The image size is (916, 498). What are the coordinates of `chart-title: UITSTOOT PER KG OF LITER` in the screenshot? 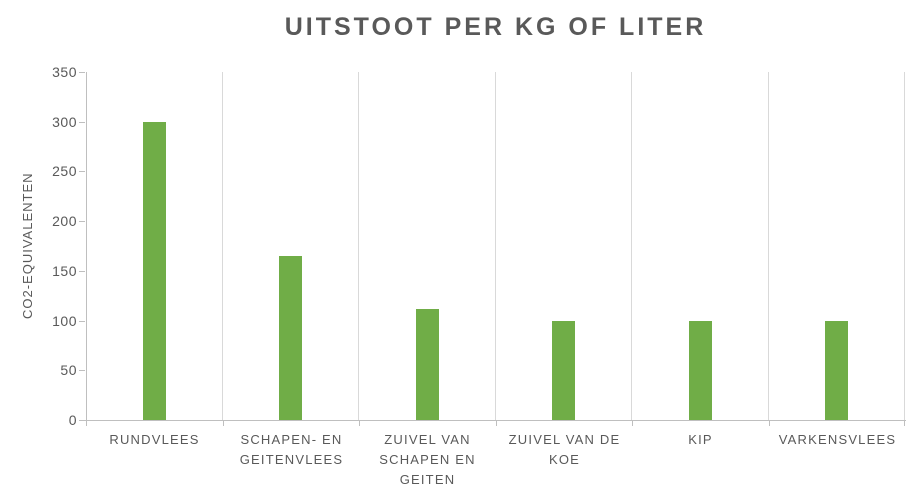 It's located at (495, 27).